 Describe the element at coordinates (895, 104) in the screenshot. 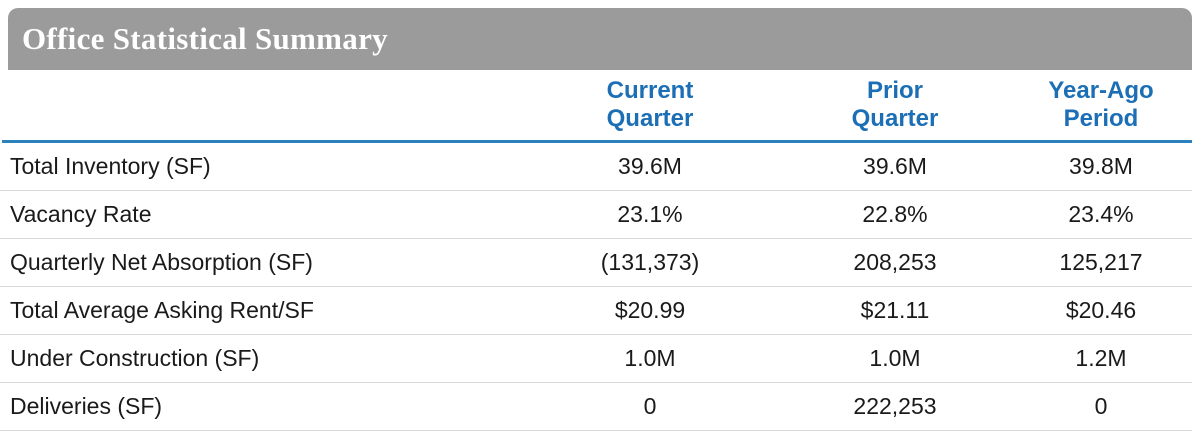

I see `column-header-prior-quarter: Prior Quarter` at that location.